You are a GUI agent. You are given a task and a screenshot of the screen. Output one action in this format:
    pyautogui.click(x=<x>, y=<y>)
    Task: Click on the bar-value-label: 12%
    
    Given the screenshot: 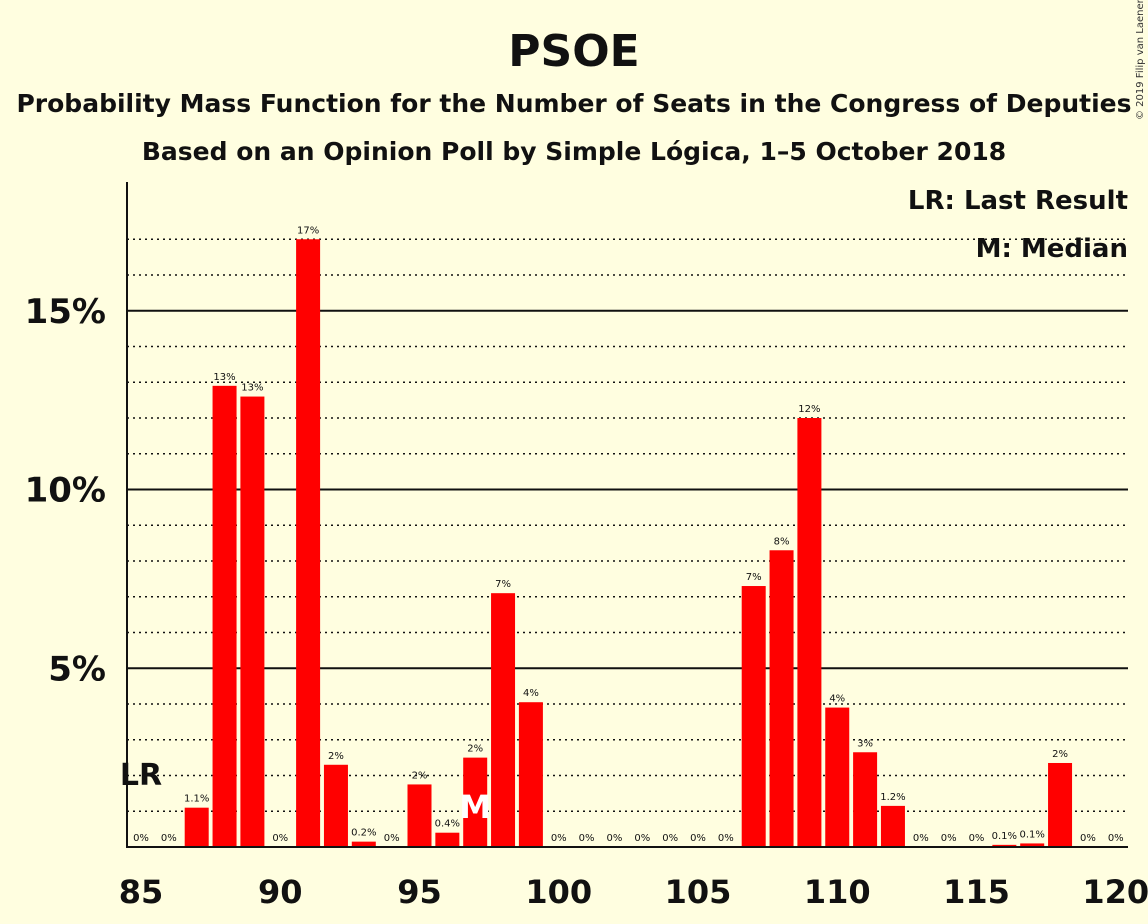 What is the action you would take?
    pyautogui.click(x=809, y=409)
    